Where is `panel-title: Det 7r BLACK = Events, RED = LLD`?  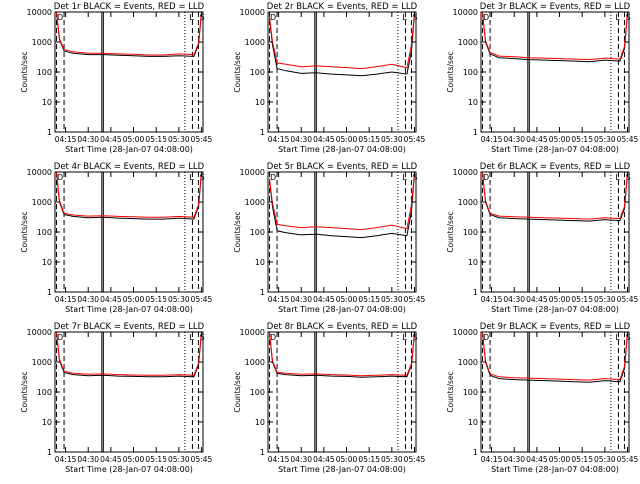 panel-title: Det 7r BLACK = Events, RED = LLD is located at coordinates (129, 327).